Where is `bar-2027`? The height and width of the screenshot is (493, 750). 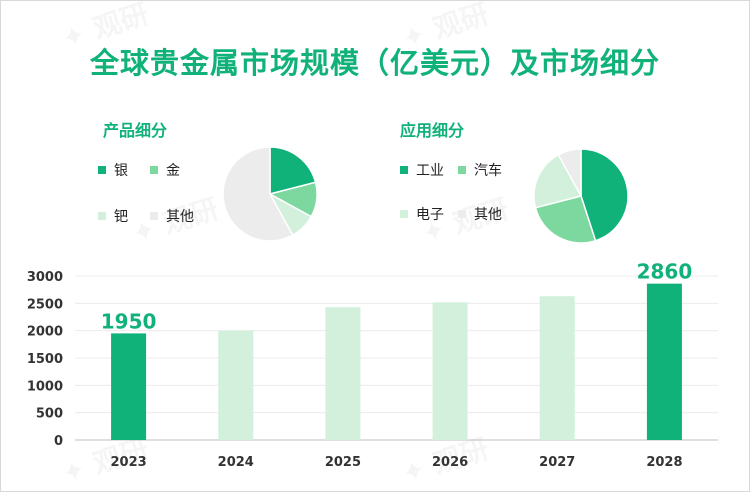 bar-2027 is located at coordinates (557, 368).